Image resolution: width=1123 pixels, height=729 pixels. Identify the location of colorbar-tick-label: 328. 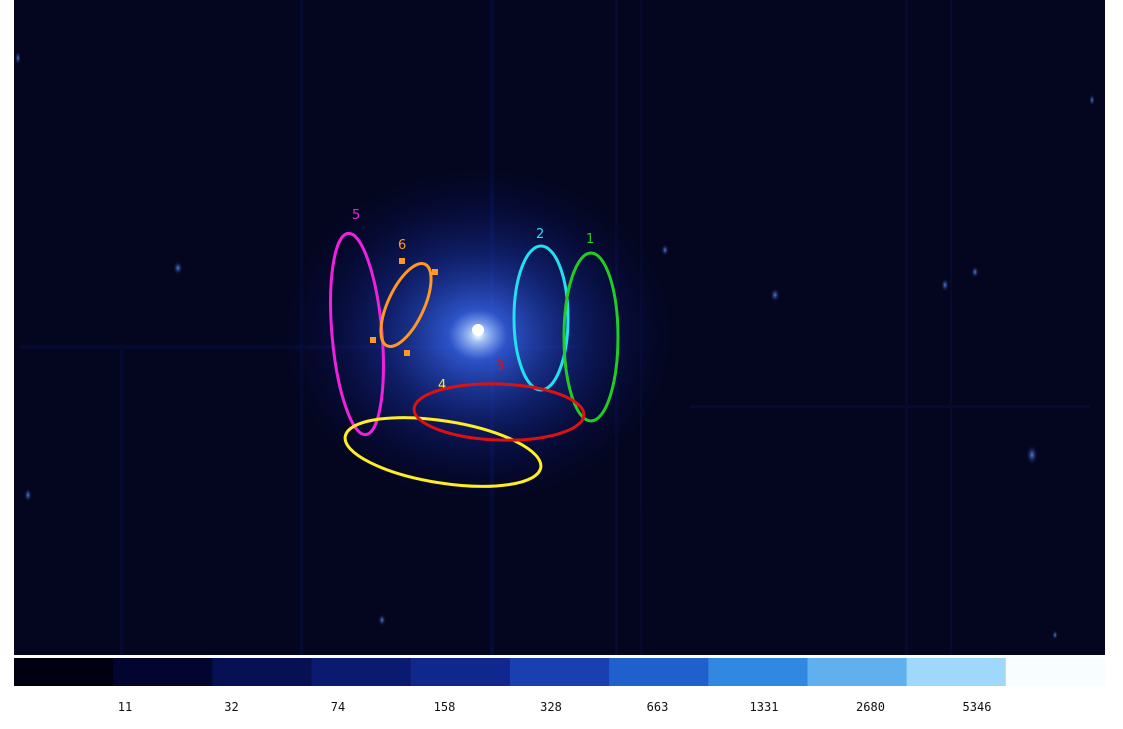
(551, 707).